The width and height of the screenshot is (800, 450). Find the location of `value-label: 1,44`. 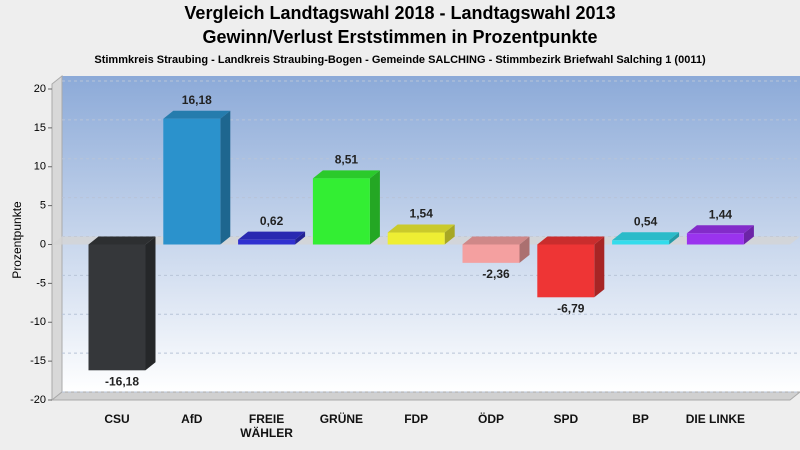

value-label: 1,44 is located at coordinates (721, 214).